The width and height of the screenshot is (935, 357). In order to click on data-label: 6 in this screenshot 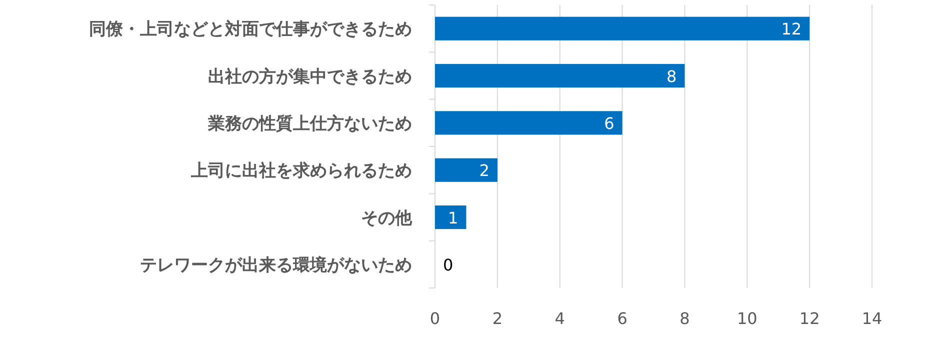, I will do `click(609, 123)`.